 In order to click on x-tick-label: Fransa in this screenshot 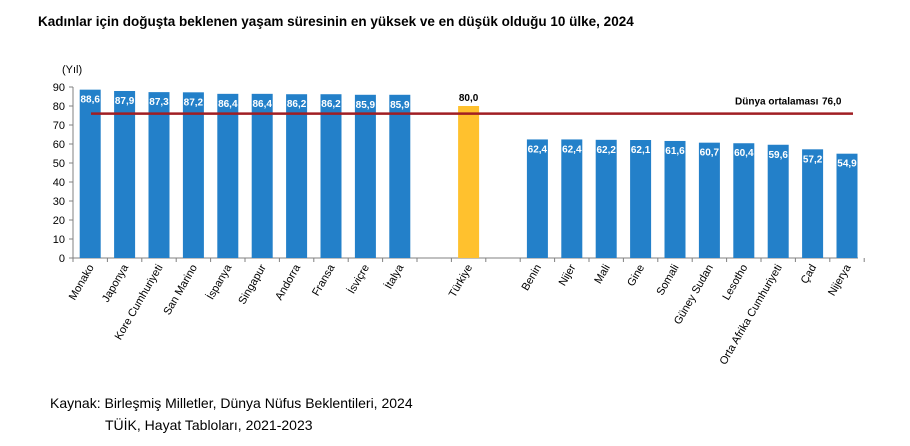, I will do `click(324, 280)`.